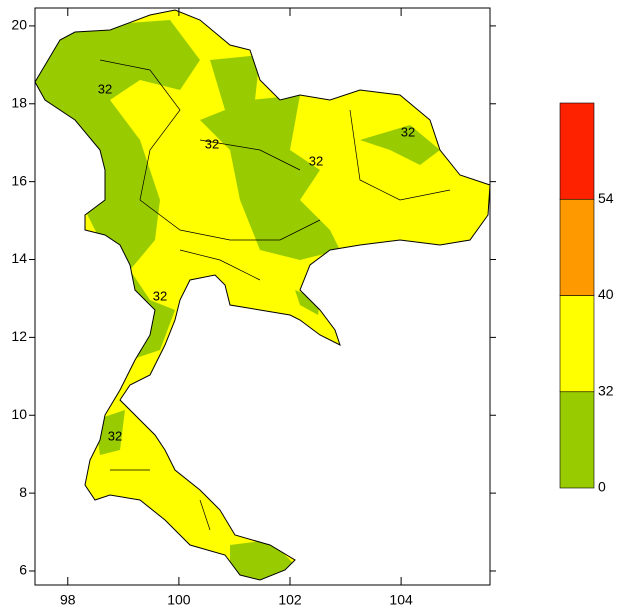  Describe the element at coordinates (606, 198) in the screenshot. I see `colorbar-label: 54` at that location.